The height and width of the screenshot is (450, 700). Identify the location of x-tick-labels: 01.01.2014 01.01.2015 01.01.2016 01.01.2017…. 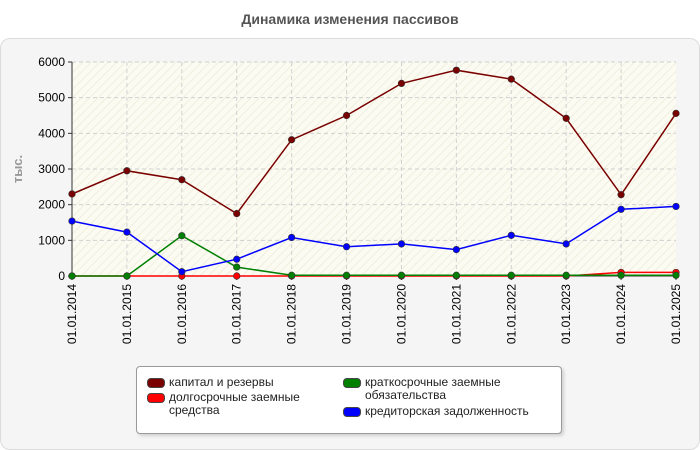
(374, 314).